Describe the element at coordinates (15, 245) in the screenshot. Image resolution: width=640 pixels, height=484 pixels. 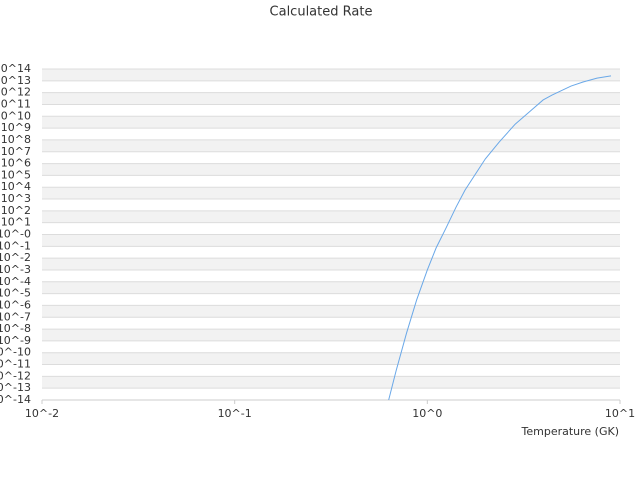
I see `y-tick-label: 10^-1` at that location.